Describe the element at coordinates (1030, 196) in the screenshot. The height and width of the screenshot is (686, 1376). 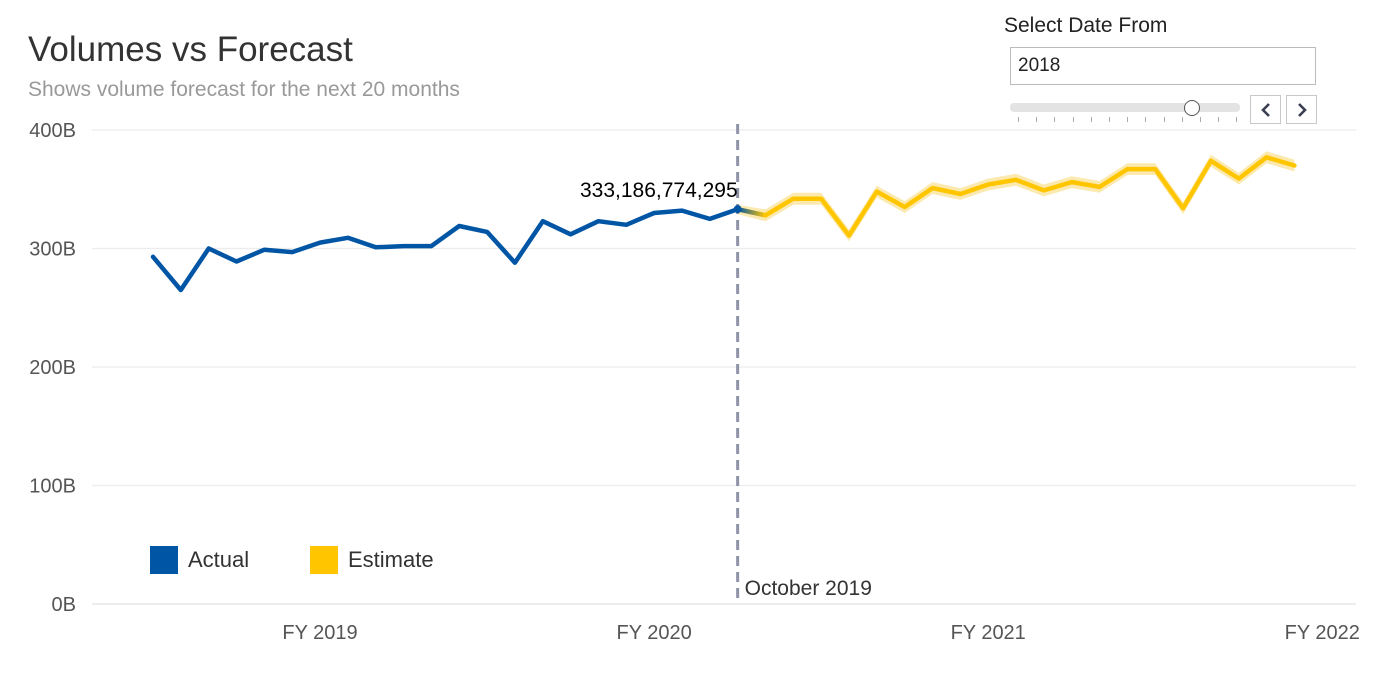
I see `series-line-estimate` at that location.